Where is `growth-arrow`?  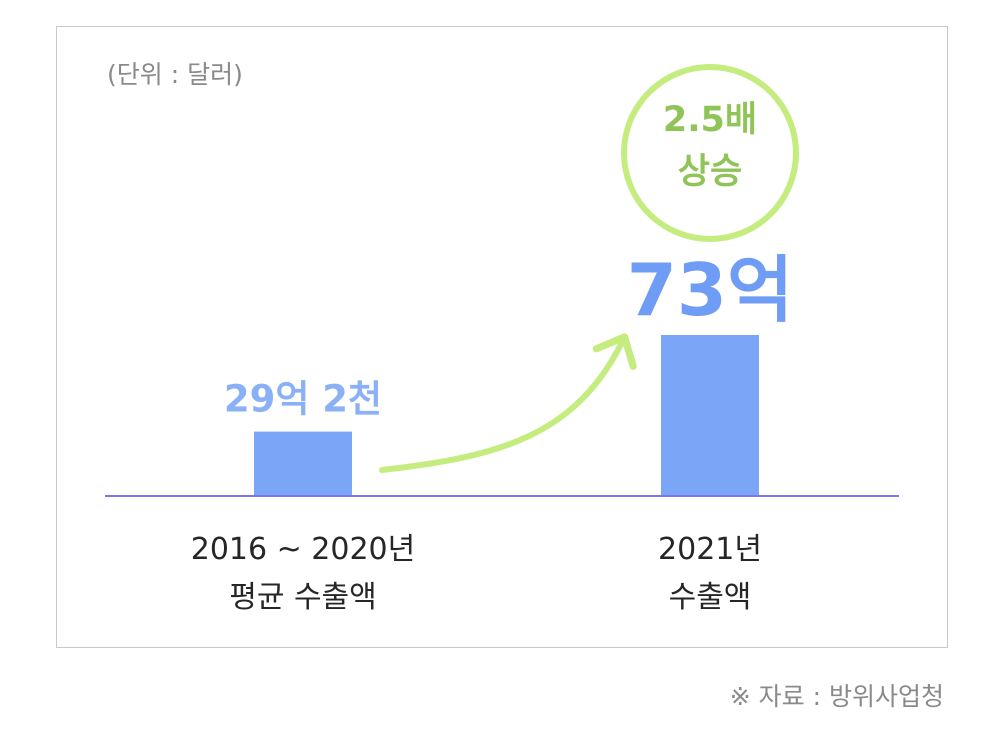 growth-arrow is located at coordinates (508, 403).